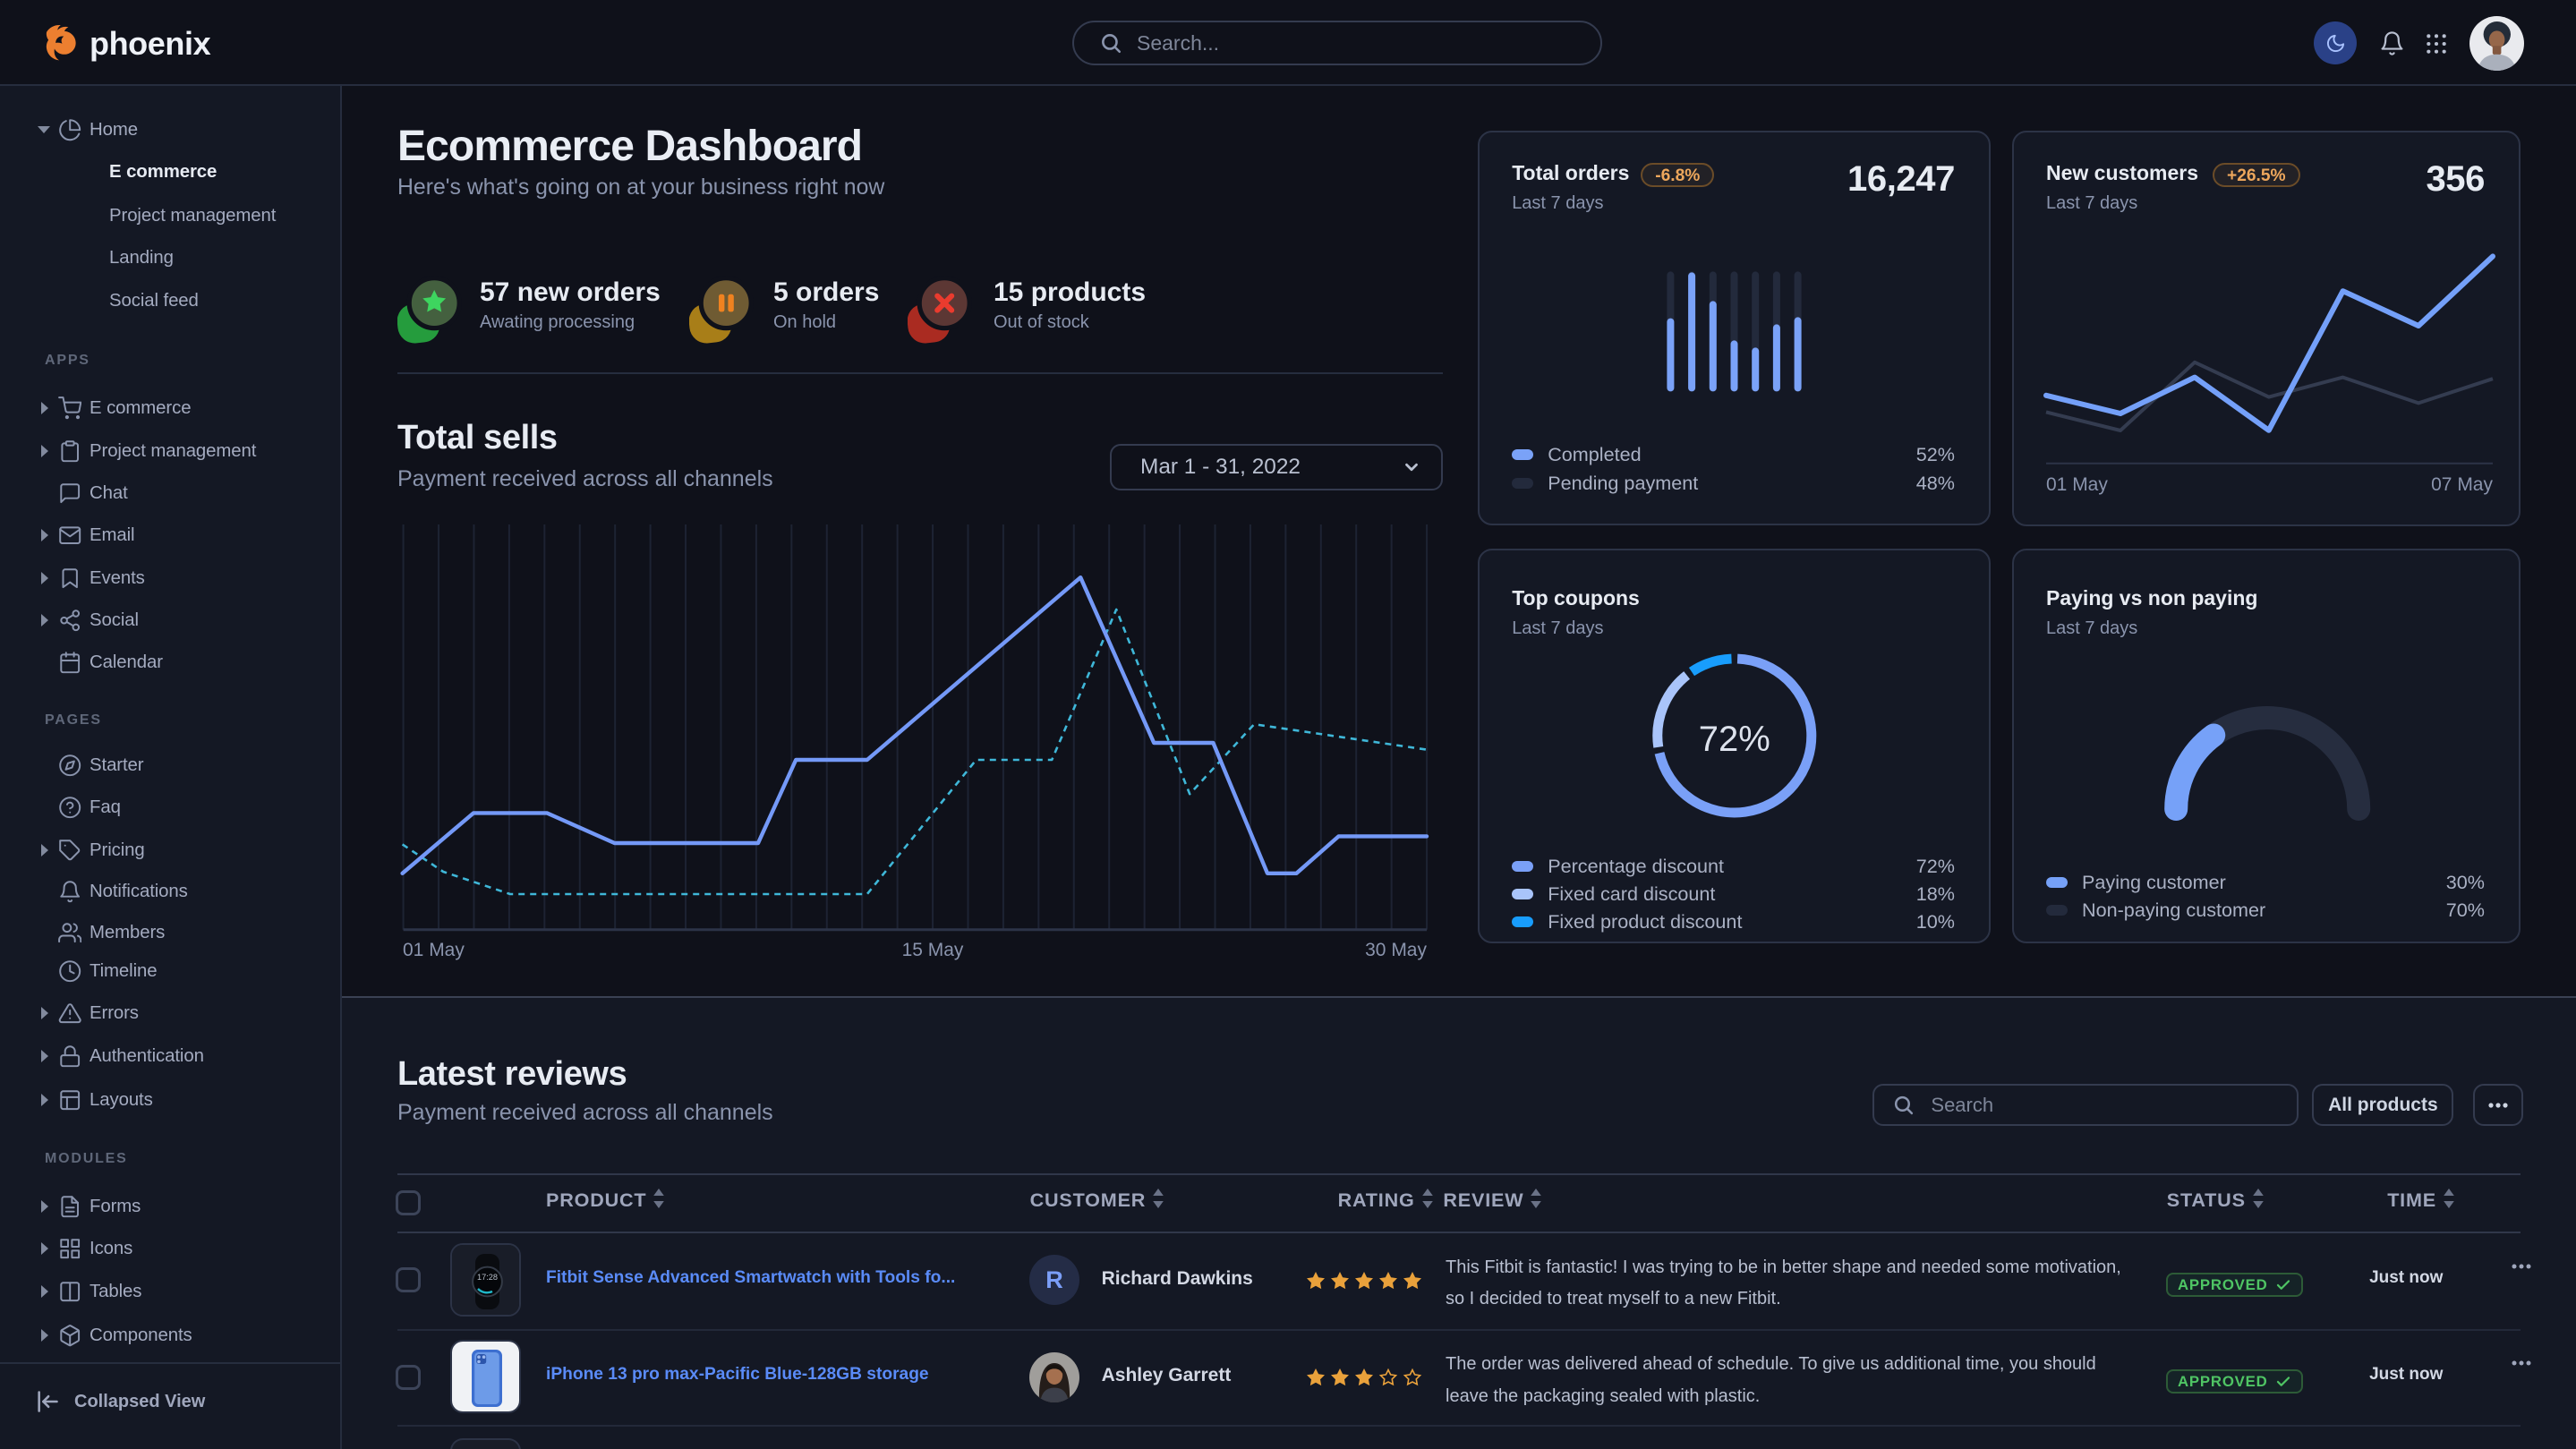 Image resolution: width=2576 pixels, height=1449 pixels. Describe the element at coordinates (1734, 739) in the screenshot. I see `svg-text: 72%` at that location.